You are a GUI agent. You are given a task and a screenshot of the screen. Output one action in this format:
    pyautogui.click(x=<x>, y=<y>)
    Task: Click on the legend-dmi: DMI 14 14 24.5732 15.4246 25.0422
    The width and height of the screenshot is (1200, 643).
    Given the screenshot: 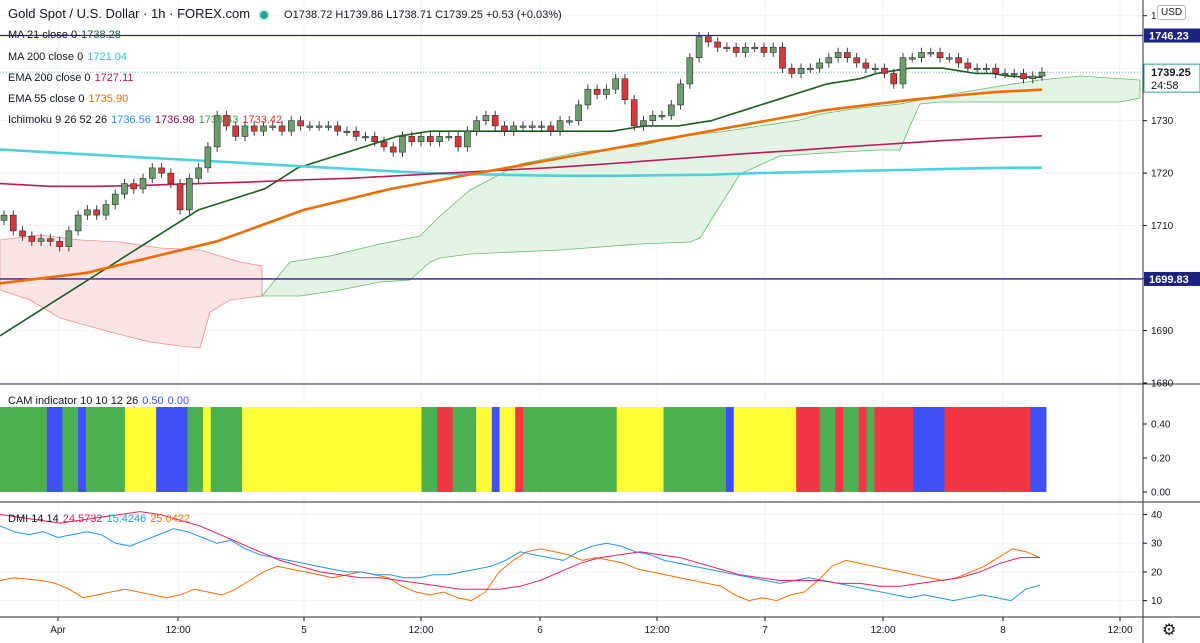 What is the action you would take?
    pyautogui.click(x=101, y=519)
    